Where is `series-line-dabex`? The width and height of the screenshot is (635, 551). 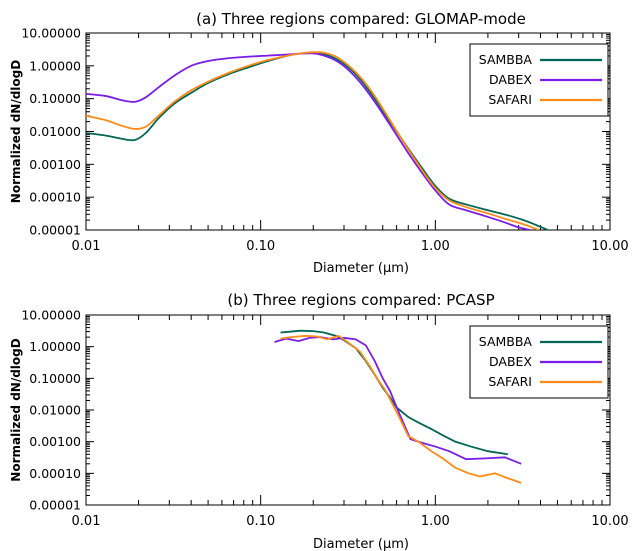
series-line-dabex is located at coordinates (398, 400).